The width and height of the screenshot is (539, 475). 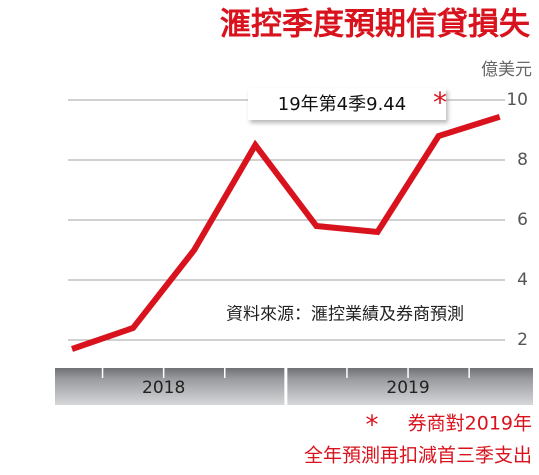 I want to click on footnote-line: 券商對2019年, so click(x=470, y=424).